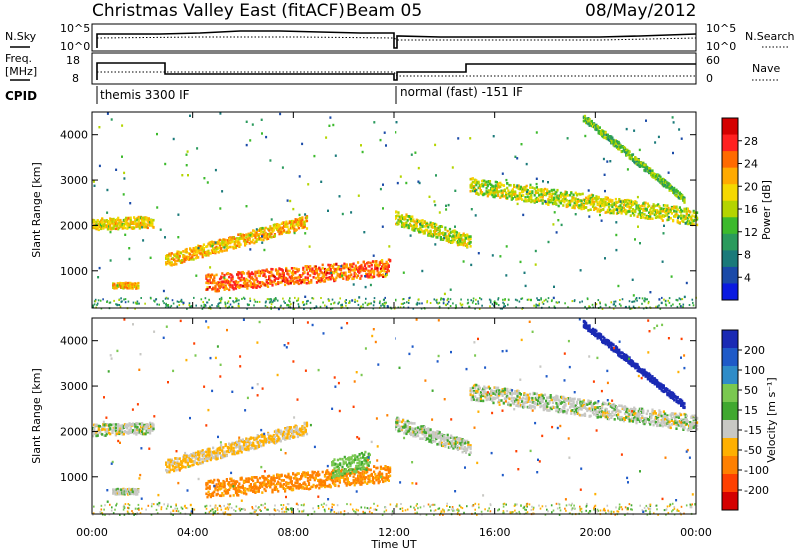  I want to click on nsearch-tick-bottom: 10^0, so click(721, 46).